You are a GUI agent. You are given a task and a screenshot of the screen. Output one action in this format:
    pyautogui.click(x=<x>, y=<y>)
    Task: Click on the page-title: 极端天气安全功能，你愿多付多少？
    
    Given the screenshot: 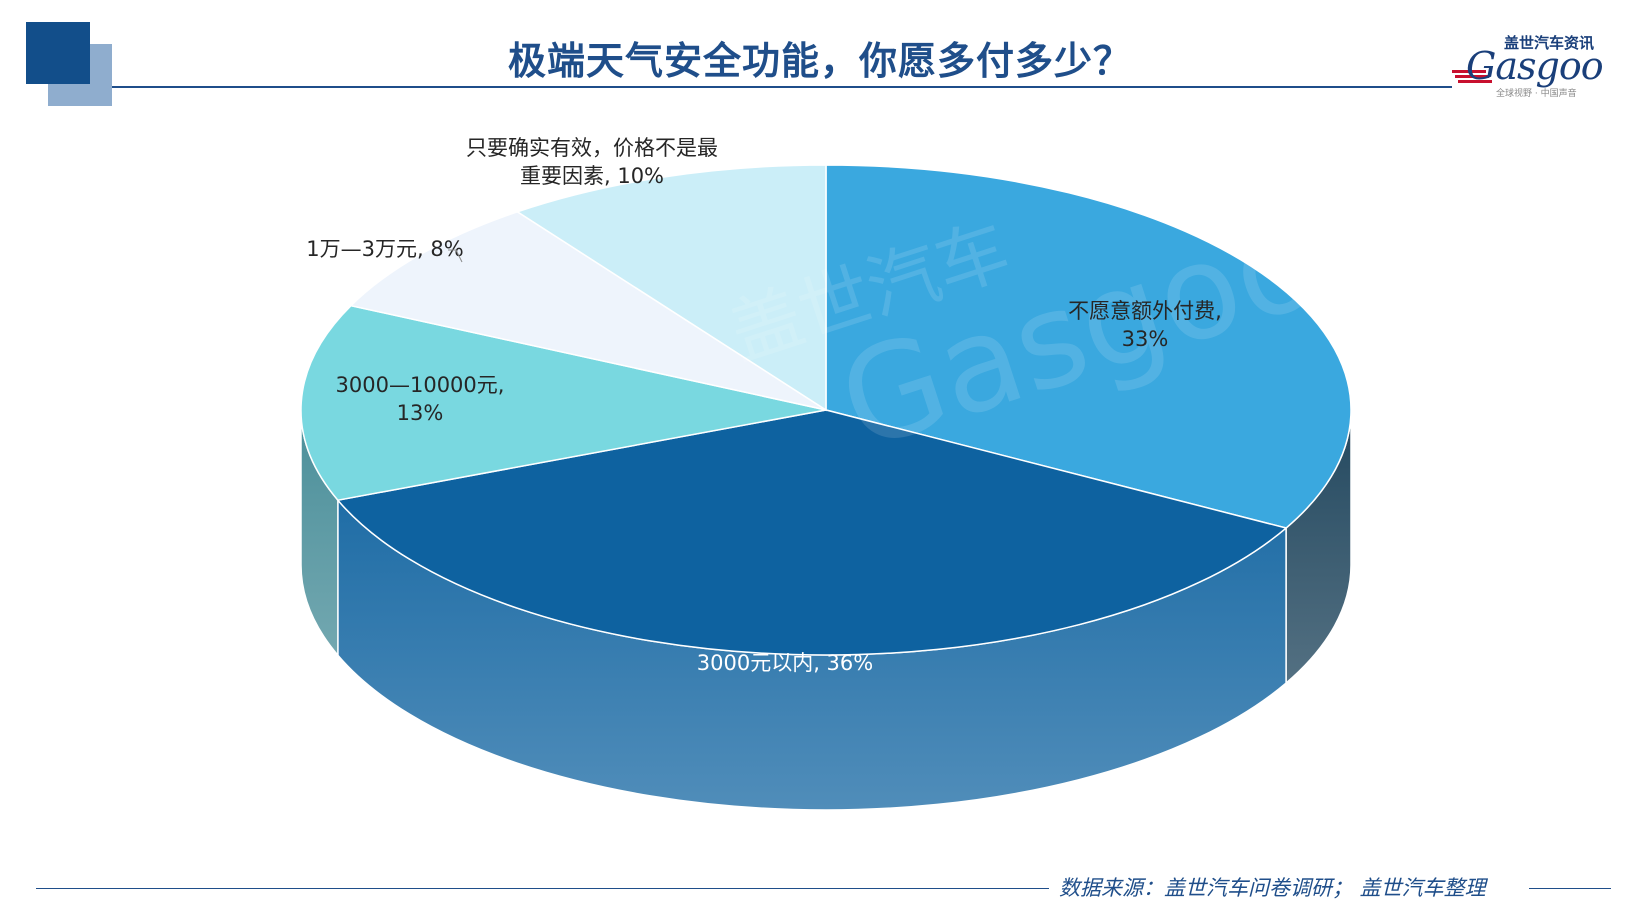 What is the action you would take?
    pyautogui.click(x=819, y=61)
    